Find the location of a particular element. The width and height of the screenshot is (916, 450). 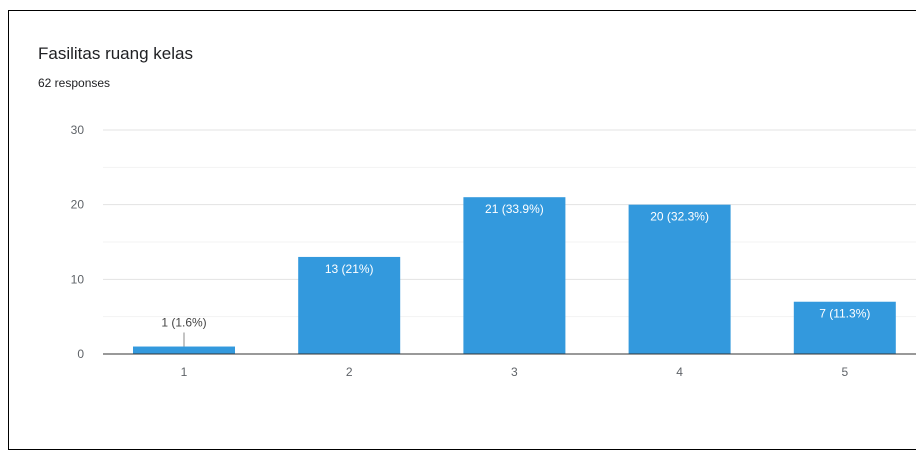

y-tick-label: 10 is located at coordinates (78, 279).